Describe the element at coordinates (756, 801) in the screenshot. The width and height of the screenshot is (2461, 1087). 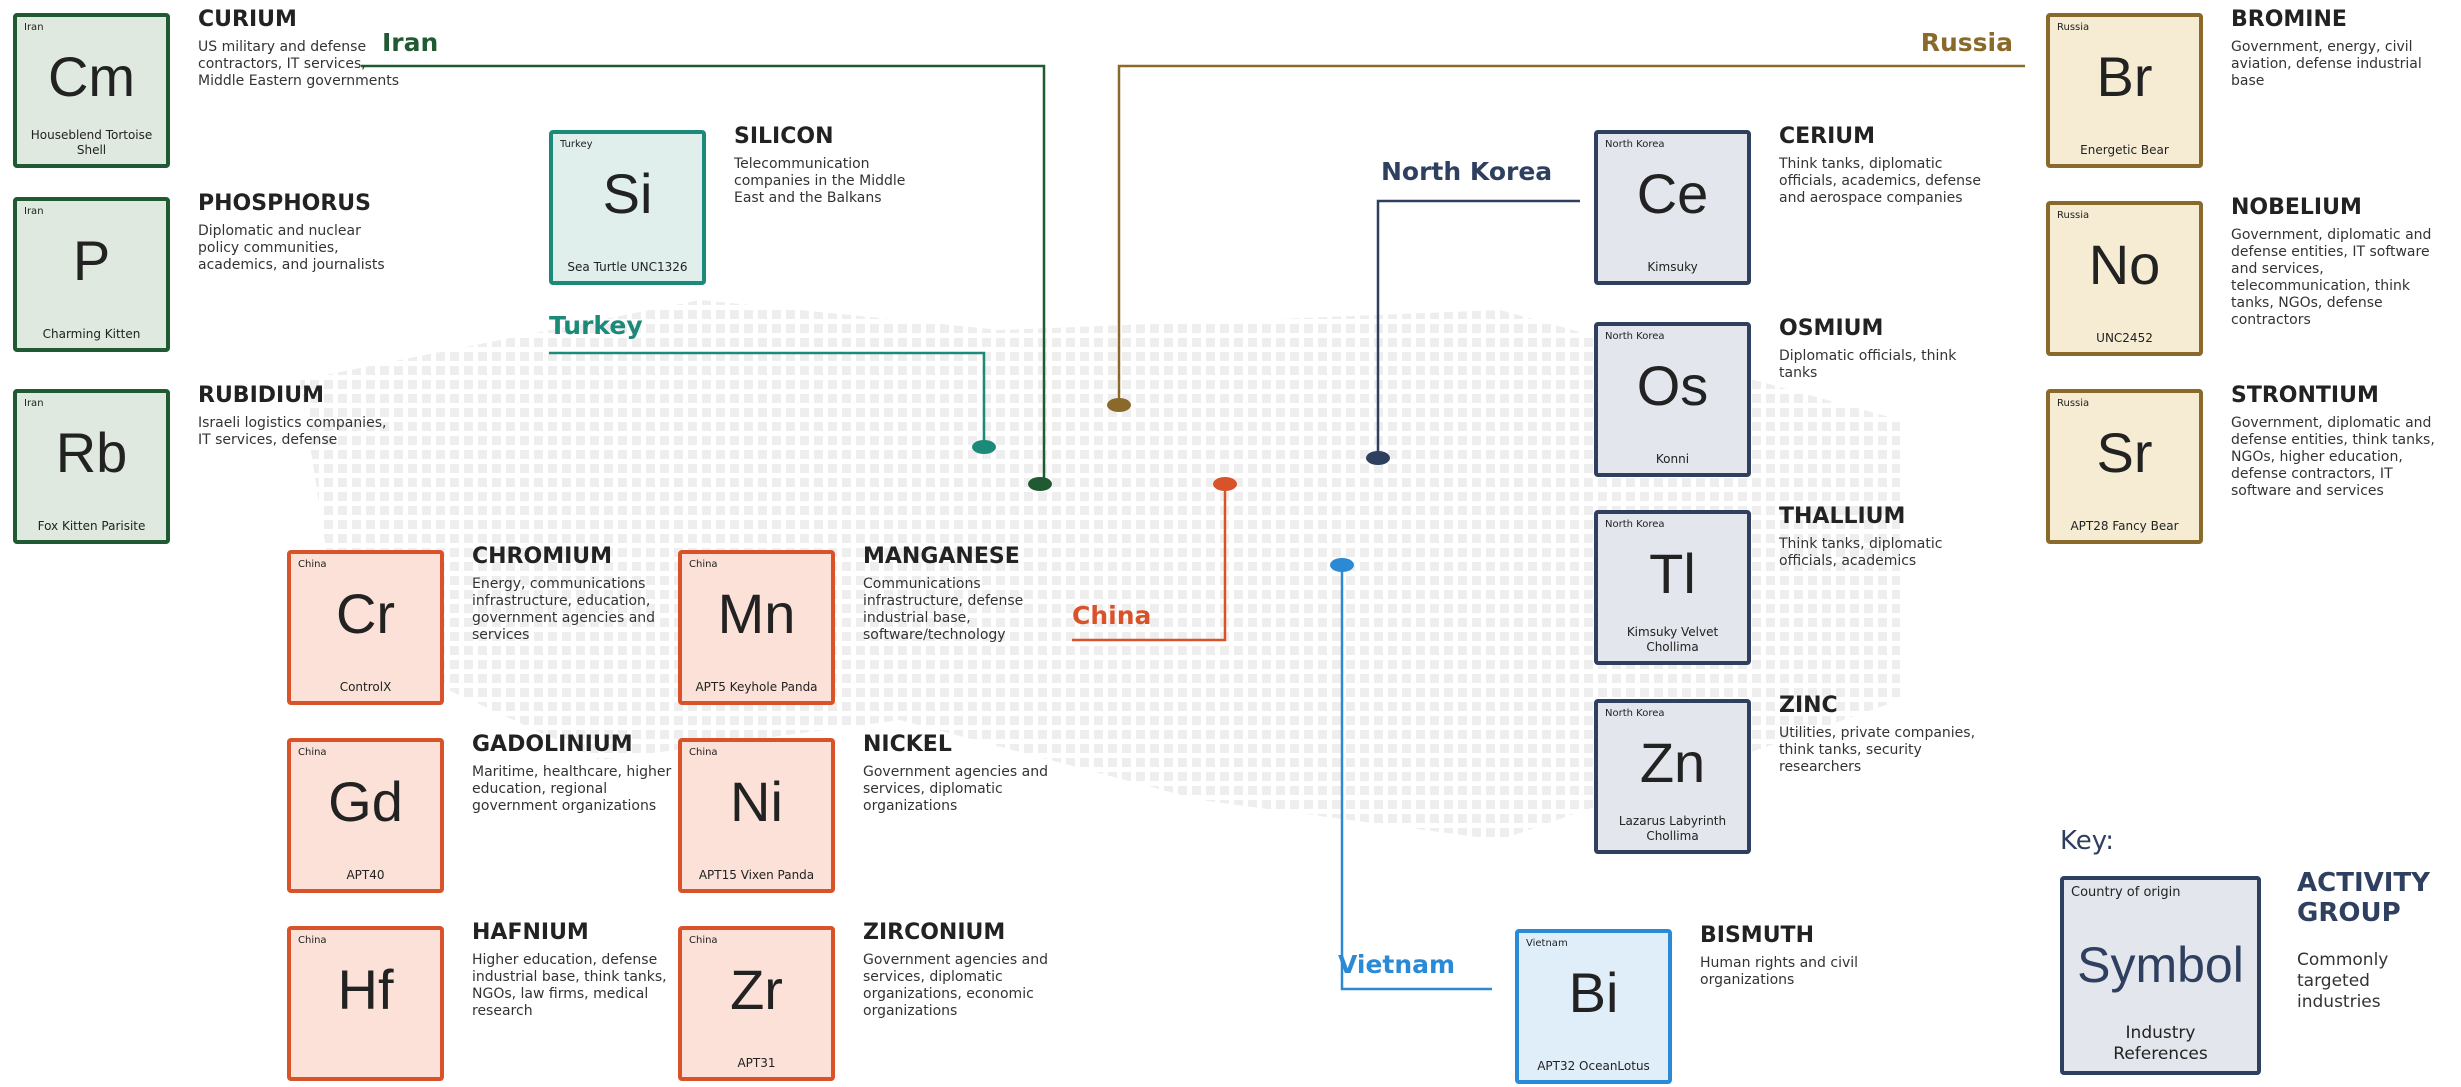
I see `card-symbol: Ni` at that location.